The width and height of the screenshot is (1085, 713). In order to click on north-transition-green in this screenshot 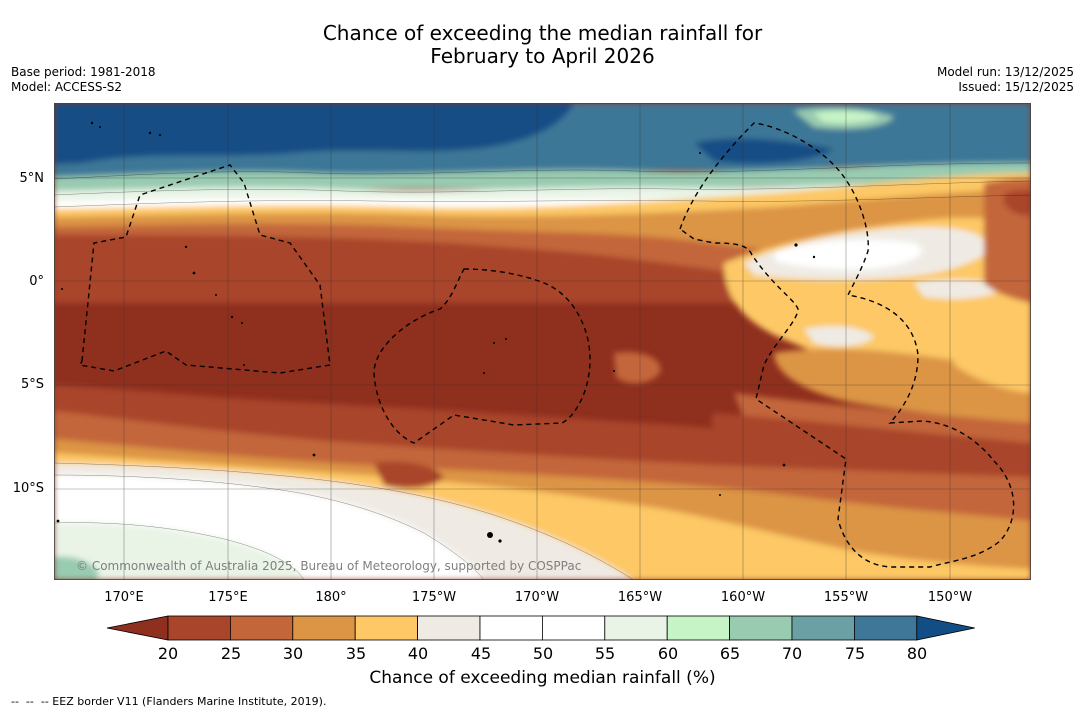, I will do `click(542, 179)`.